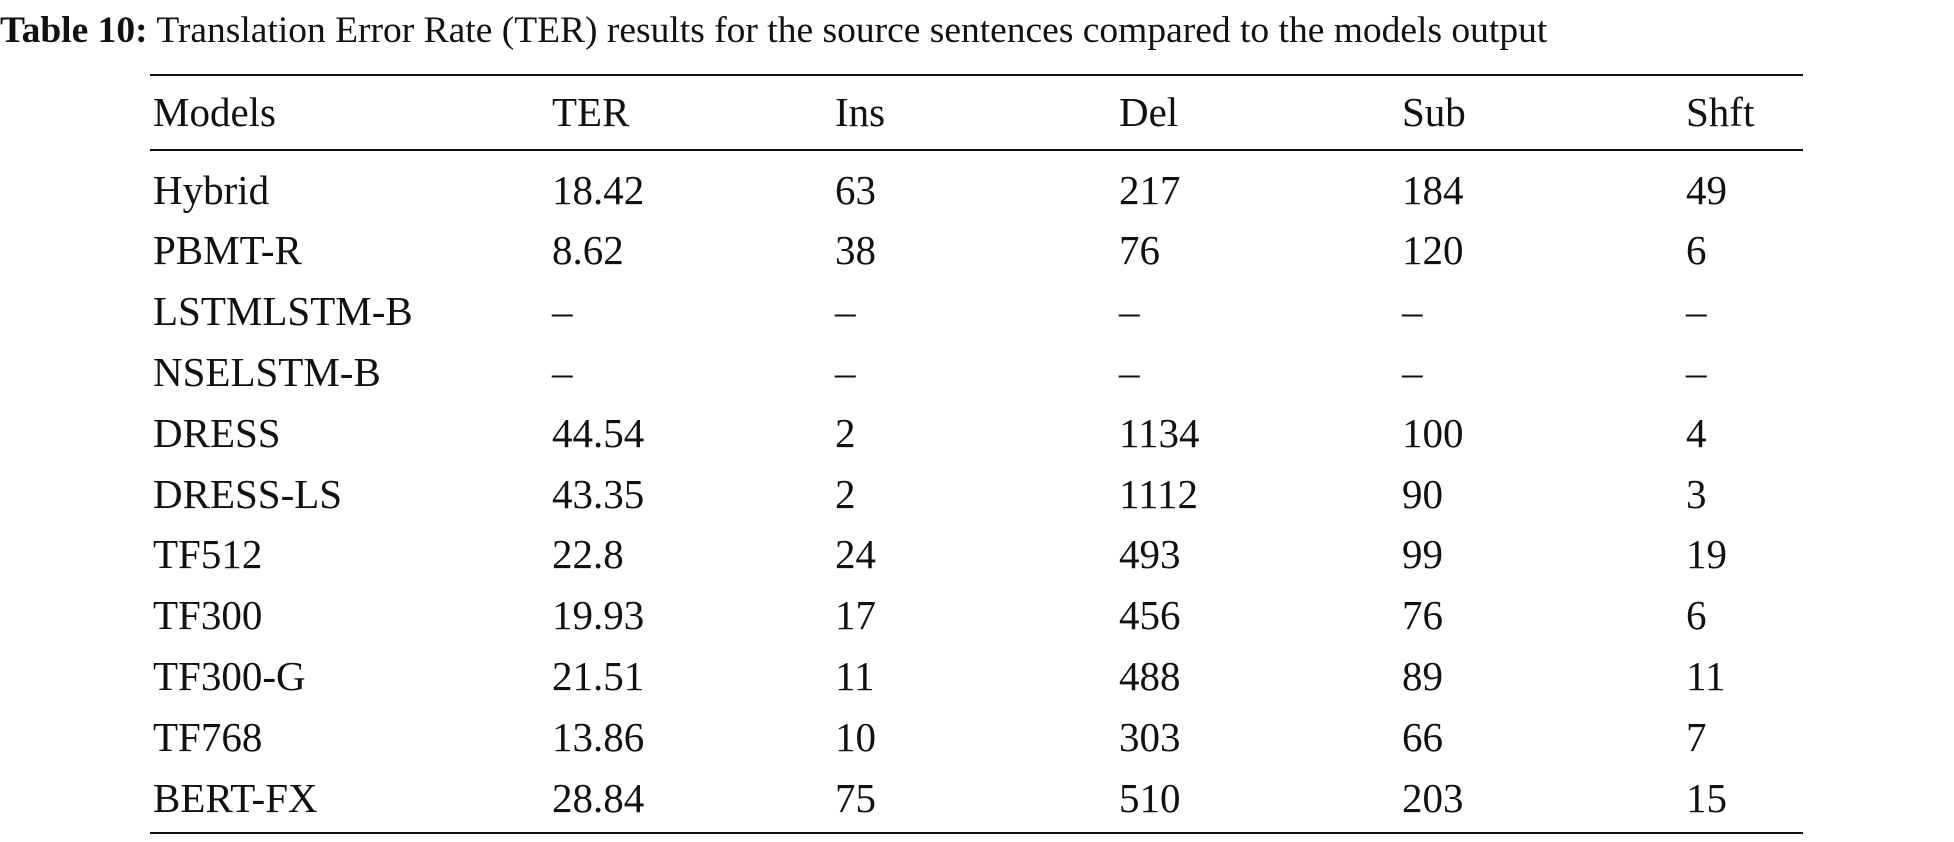  I want to click on table-cell: 63, so click(855, 189).